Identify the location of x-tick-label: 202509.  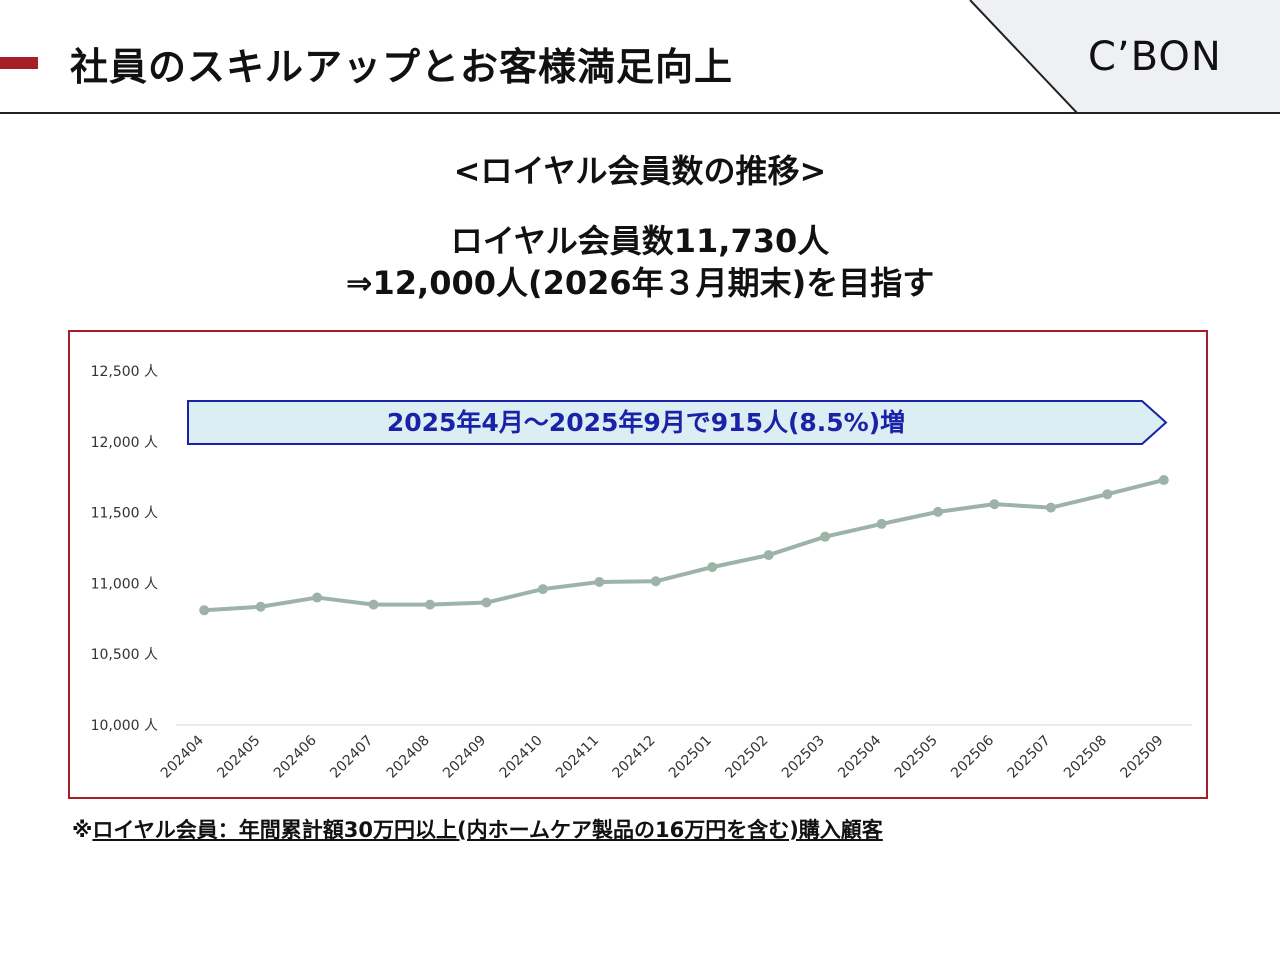
(1141, 757).